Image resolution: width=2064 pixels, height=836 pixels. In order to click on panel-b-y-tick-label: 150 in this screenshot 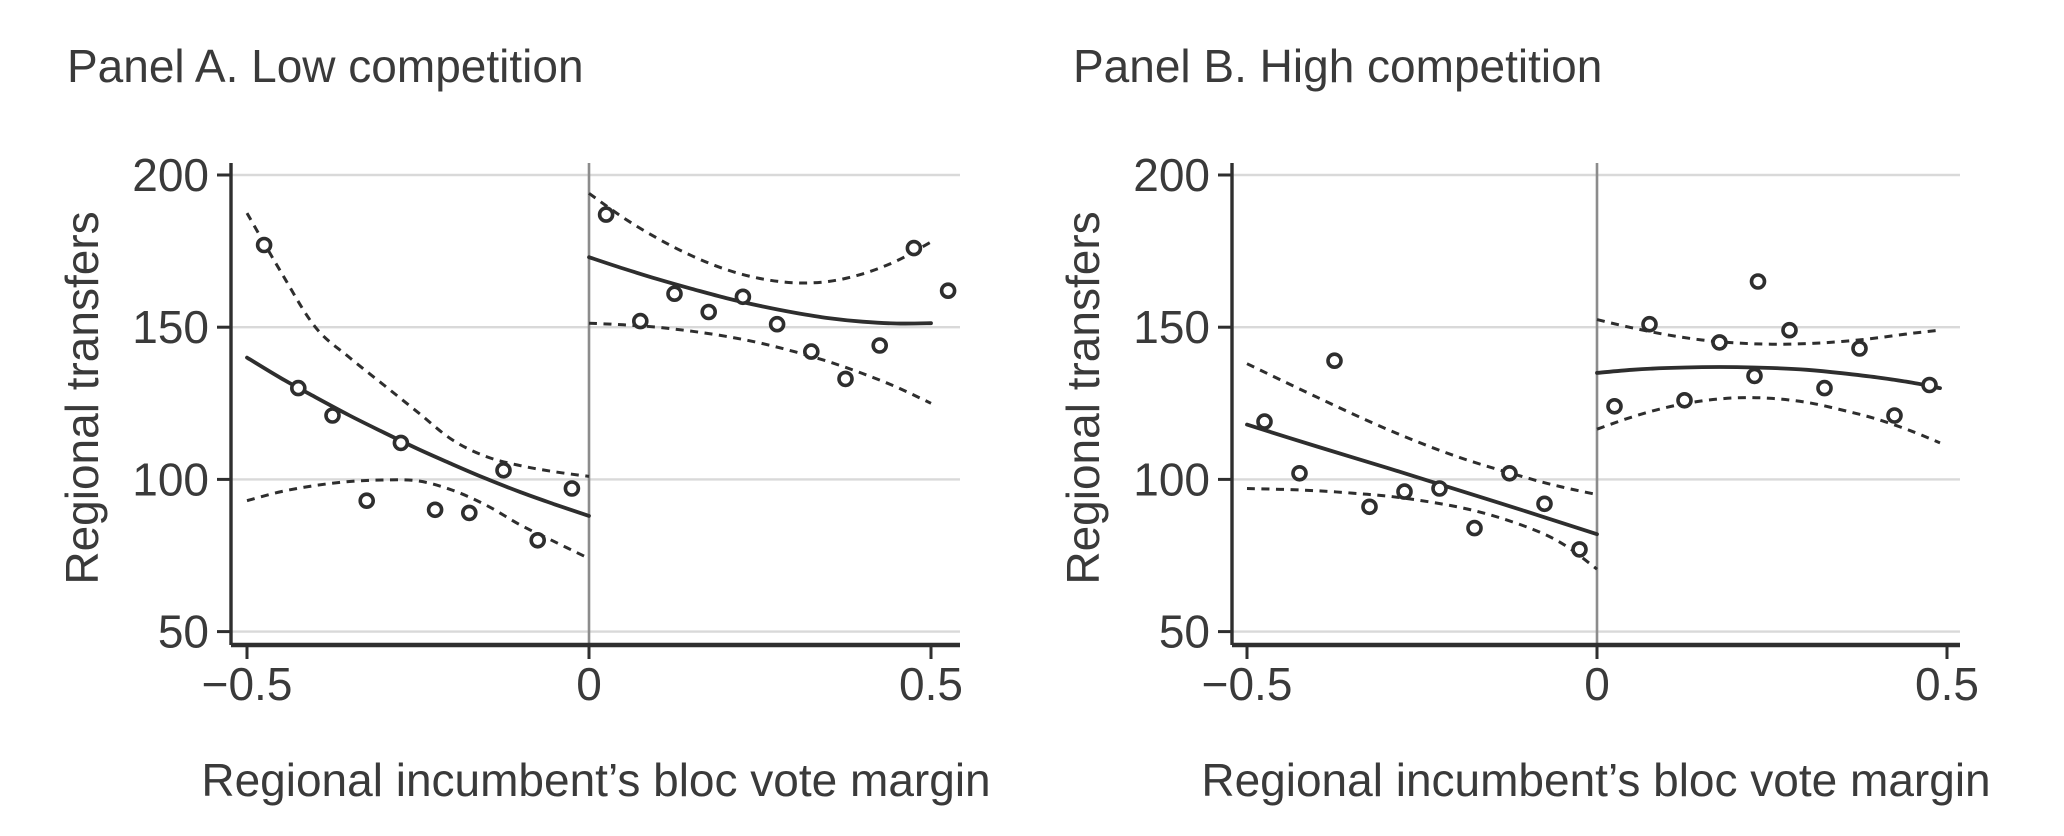, I will do `click(1171, 327)`.